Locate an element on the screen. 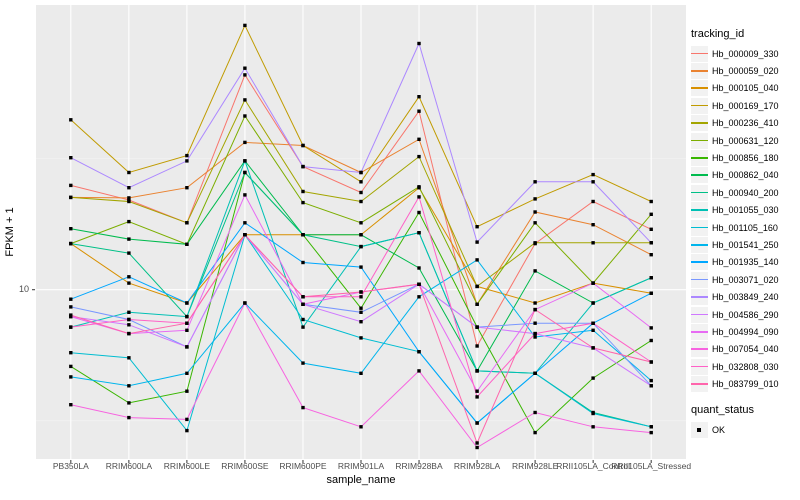  legend-entry-Hb_004586_290: Hb_004586_290 is located at coordinates (745, 314).